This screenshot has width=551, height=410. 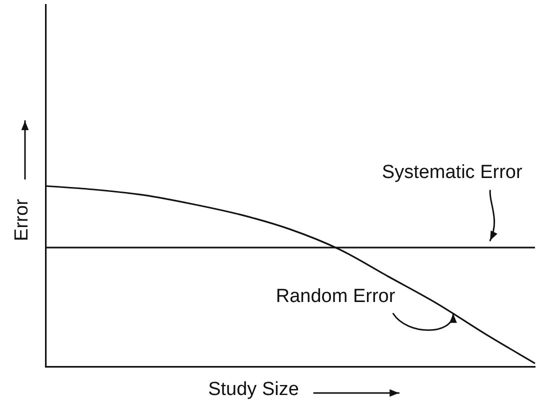 What do you see at coordinates (452, 172) in the screenshot?
I see `text: Systematic Error` at bounding box center [452, 172].